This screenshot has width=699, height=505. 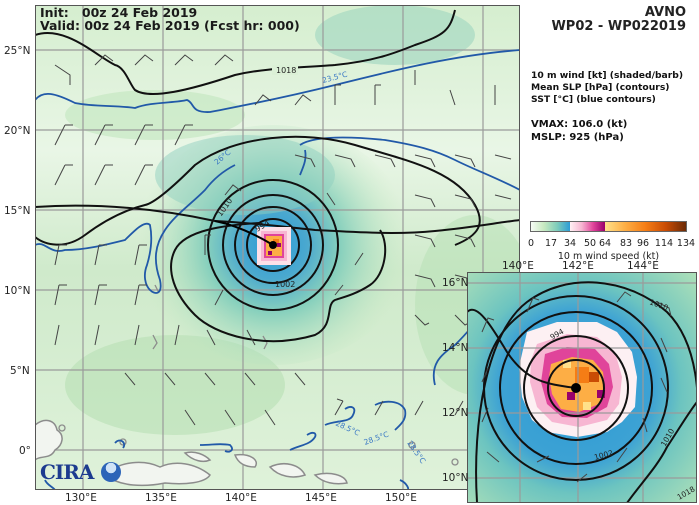 What do you see at coordinates (54, 12) in the screenshot?
I see `init-label: Init:` at bounding box center [54, 12].